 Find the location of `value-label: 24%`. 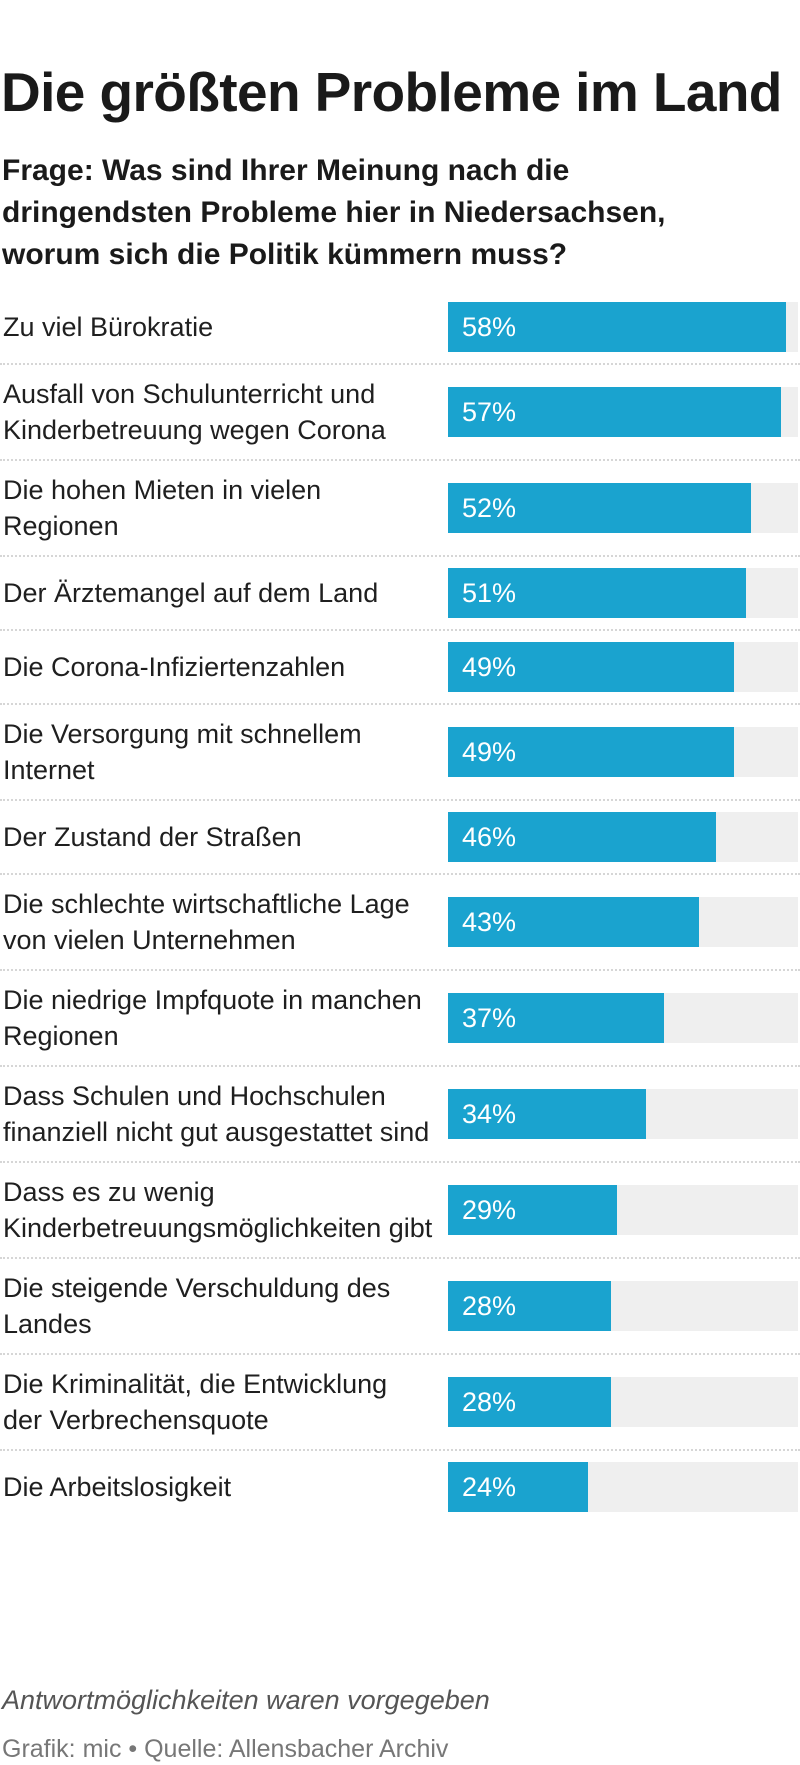

value-label: 24% is located at coordinates (489, 1487).